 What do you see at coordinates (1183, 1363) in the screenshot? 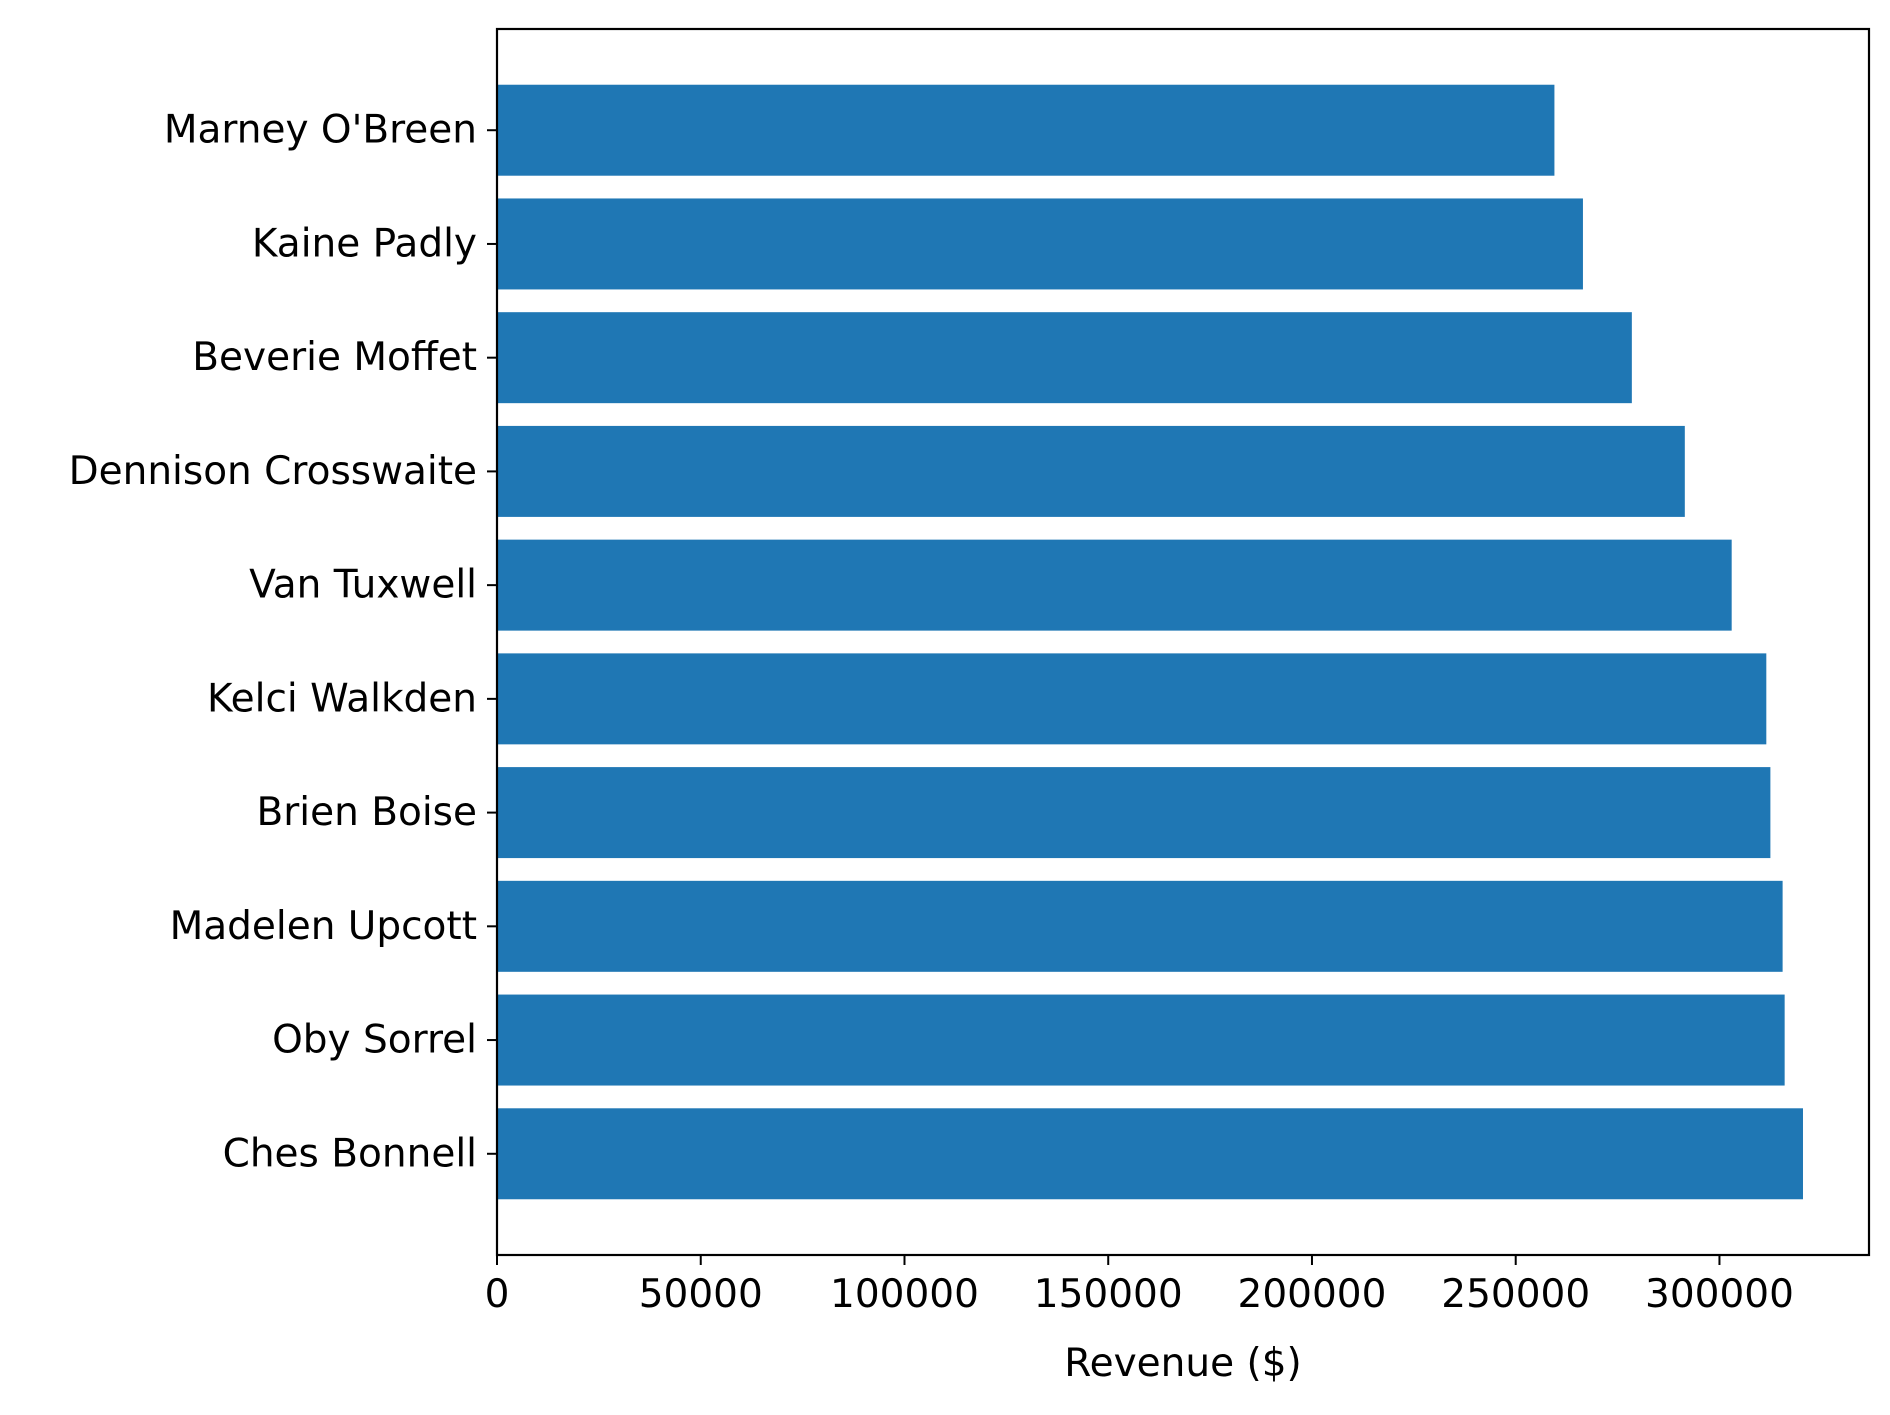
I see `x-axis-label: Revenue ($)` at bounding box center [1183, 1363].